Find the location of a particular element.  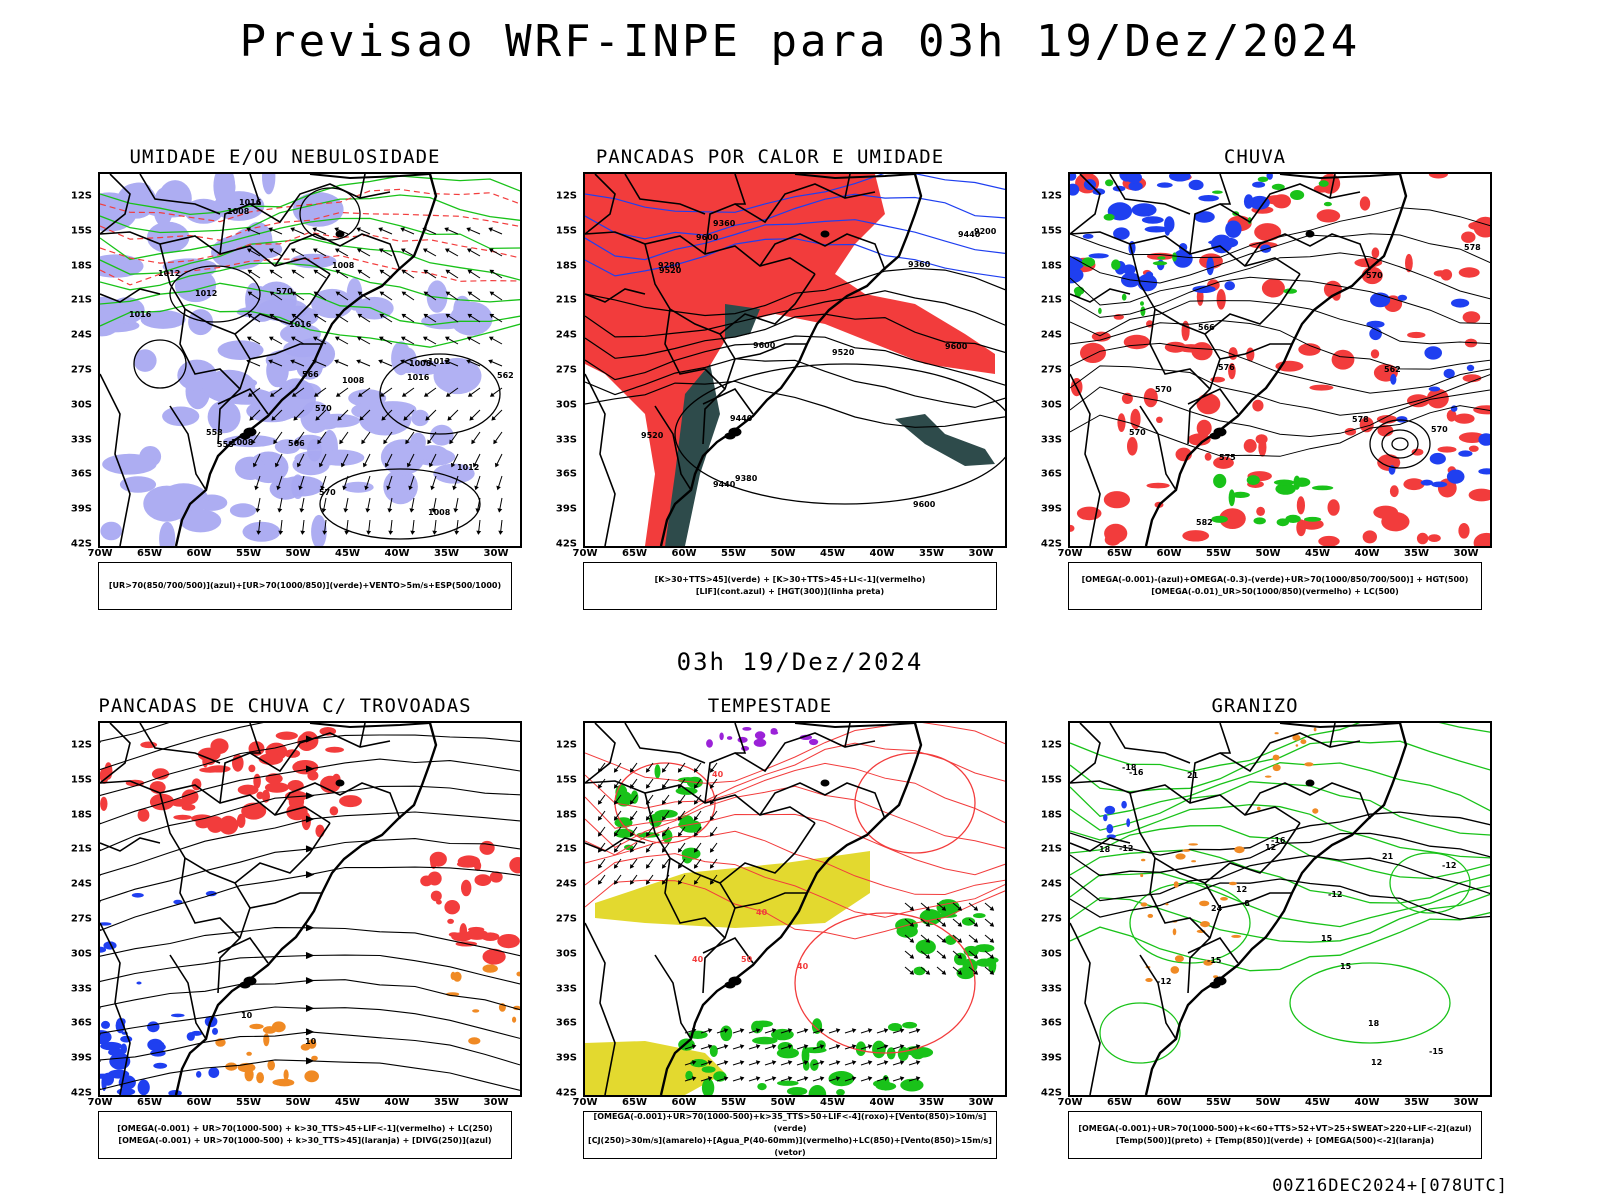

contour-label: -16 is located at coordinates (1136, 772).